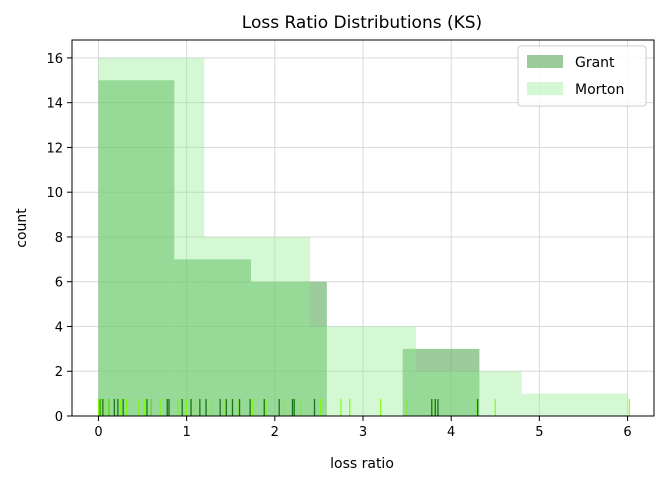 The width and height of the screenshot is (668, 484). I want to click on y-tick-label: 8, so click(59, 238).